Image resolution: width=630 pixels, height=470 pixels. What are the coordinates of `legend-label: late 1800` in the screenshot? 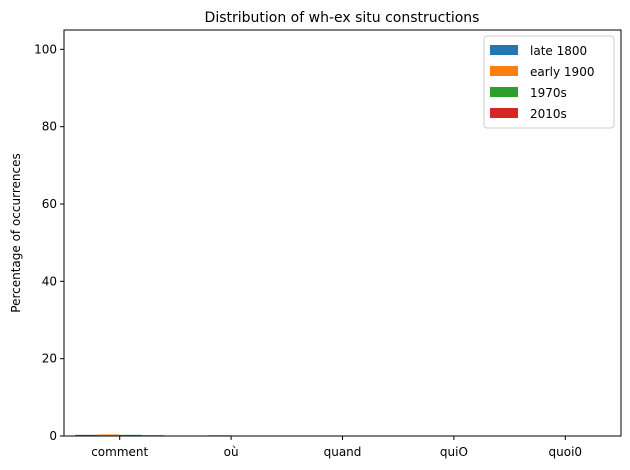 It's located at (558, 51).